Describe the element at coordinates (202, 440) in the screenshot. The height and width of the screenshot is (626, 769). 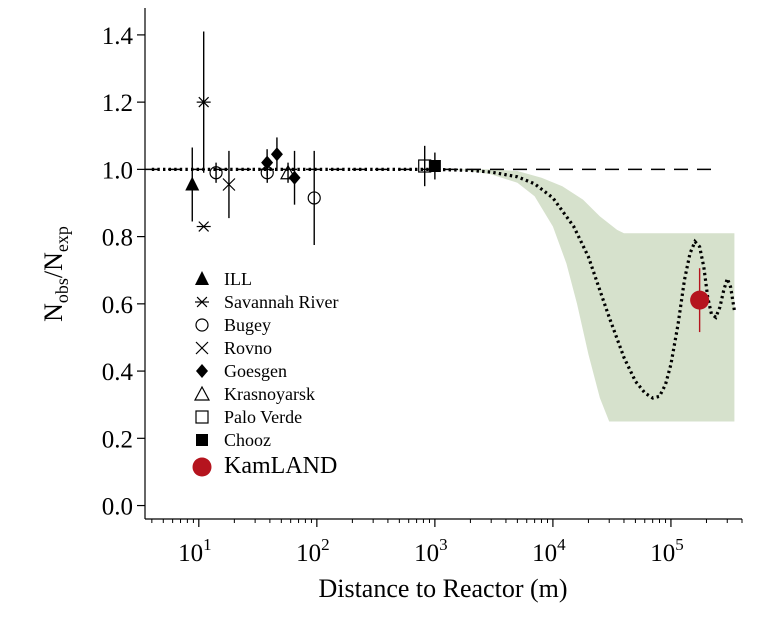
I see `legend-marker-chooz` at that location.